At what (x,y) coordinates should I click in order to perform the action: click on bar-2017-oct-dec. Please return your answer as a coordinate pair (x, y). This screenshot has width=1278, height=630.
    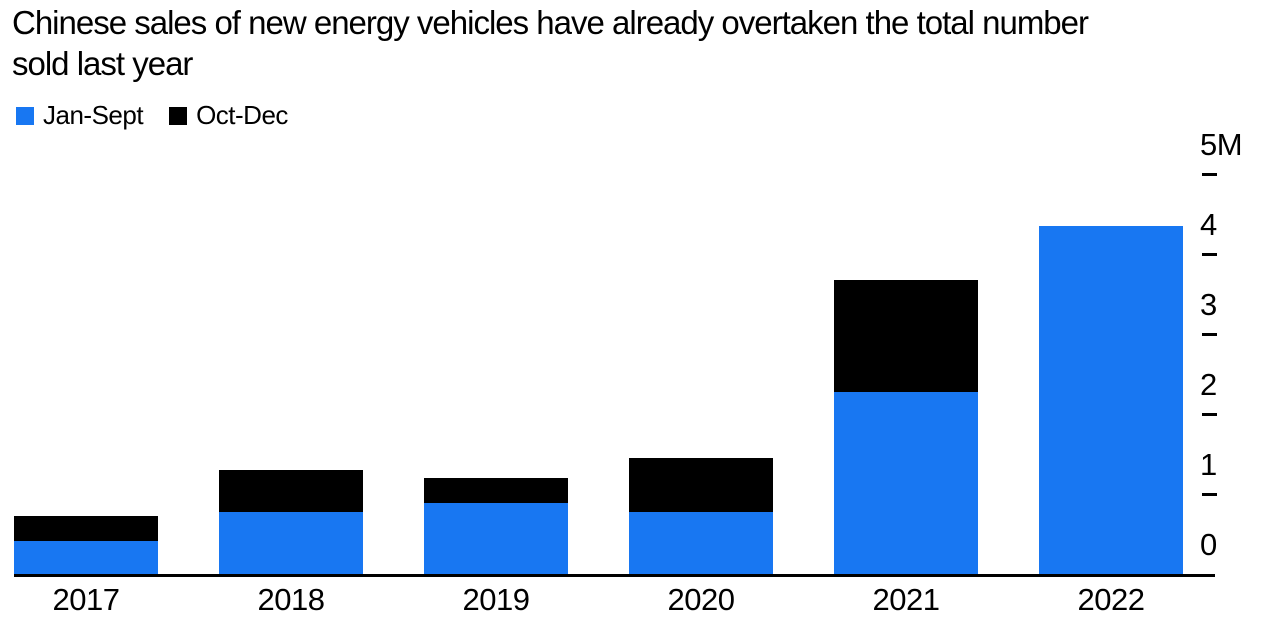
    Looking at the image, I should click on (86, 528).